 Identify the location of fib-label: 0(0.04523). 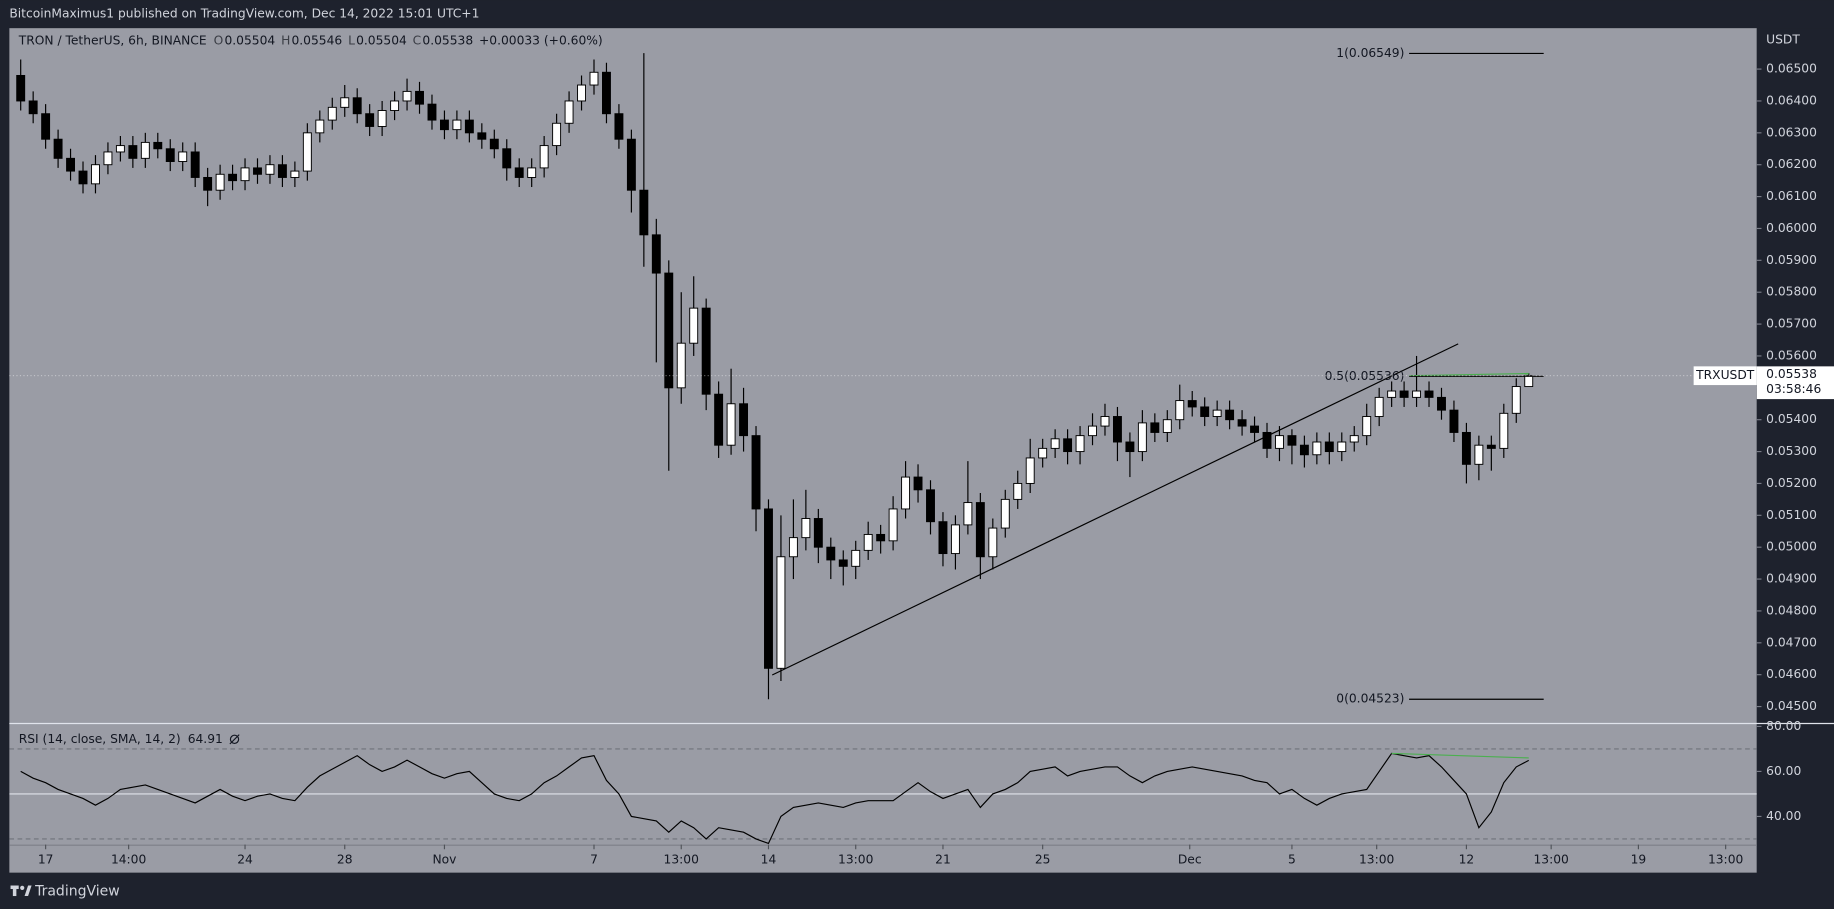
(1370, 699).